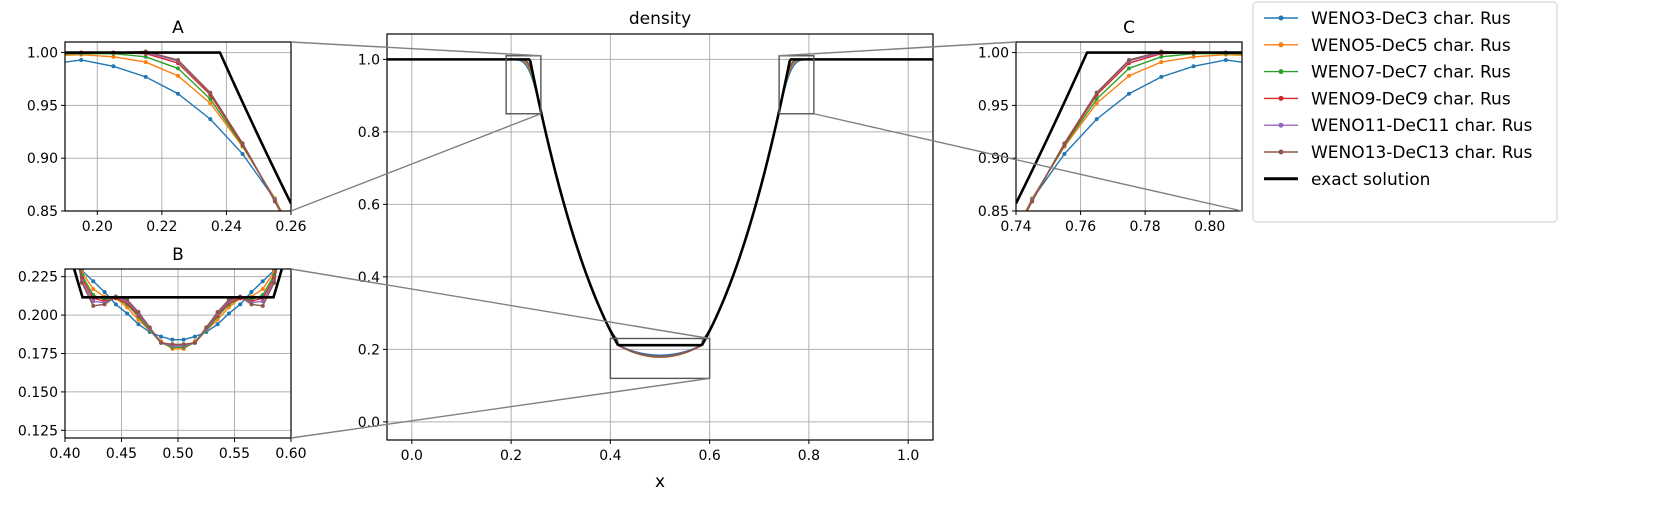 The width and height of the screenshot is (1661, 531). I want to click on x-tick-label: 0.45, so click(121, 454).